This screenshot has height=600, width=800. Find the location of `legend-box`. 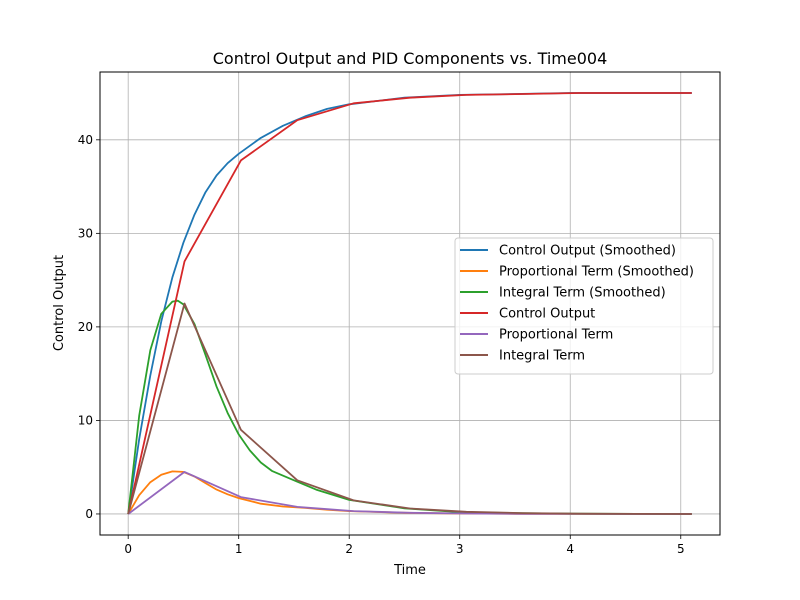

legend-box is located at coordinates (584, 306).